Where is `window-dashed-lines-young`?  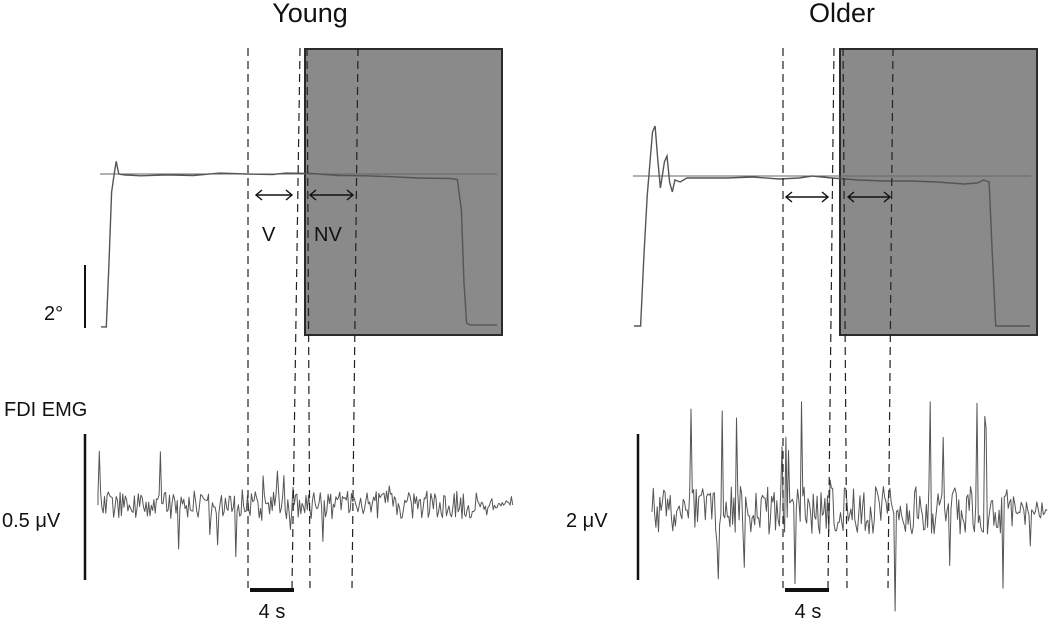
window-dashed-lines-young is located at coordinates (303, 318).